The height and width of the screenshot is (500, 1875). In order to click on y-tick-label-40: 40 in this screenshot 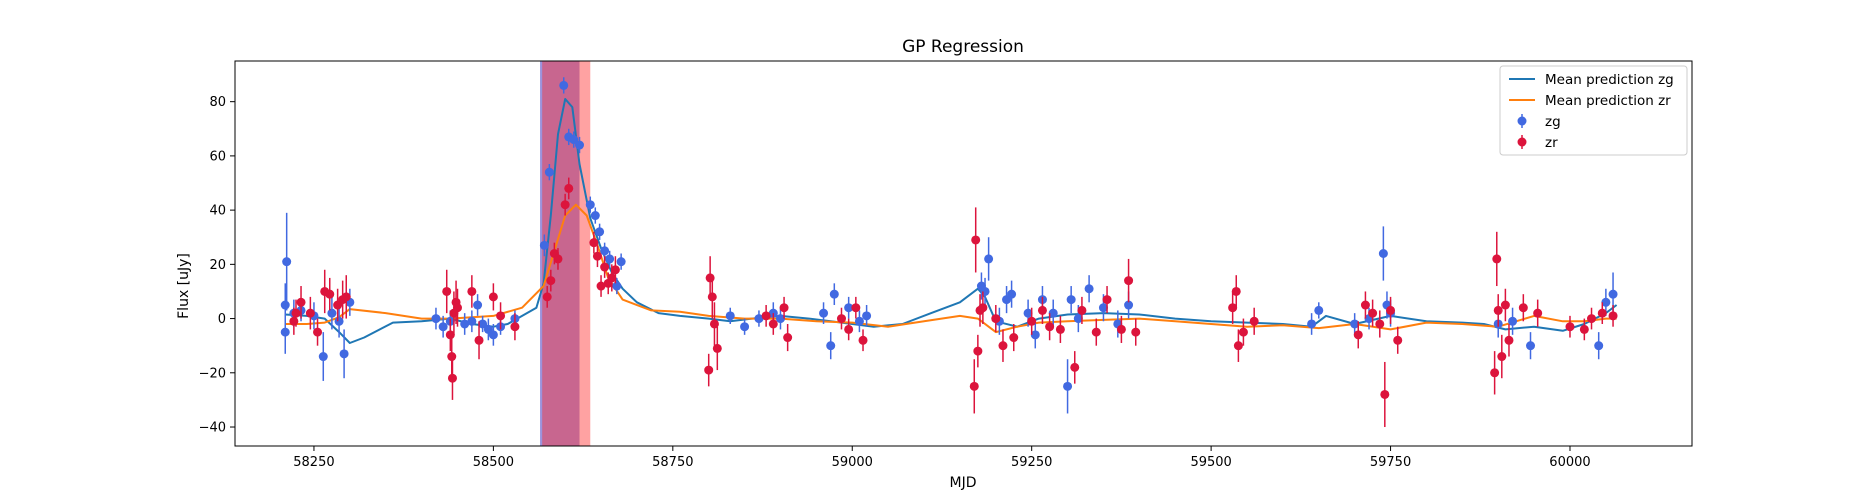, I will do `click(217, 211)`.